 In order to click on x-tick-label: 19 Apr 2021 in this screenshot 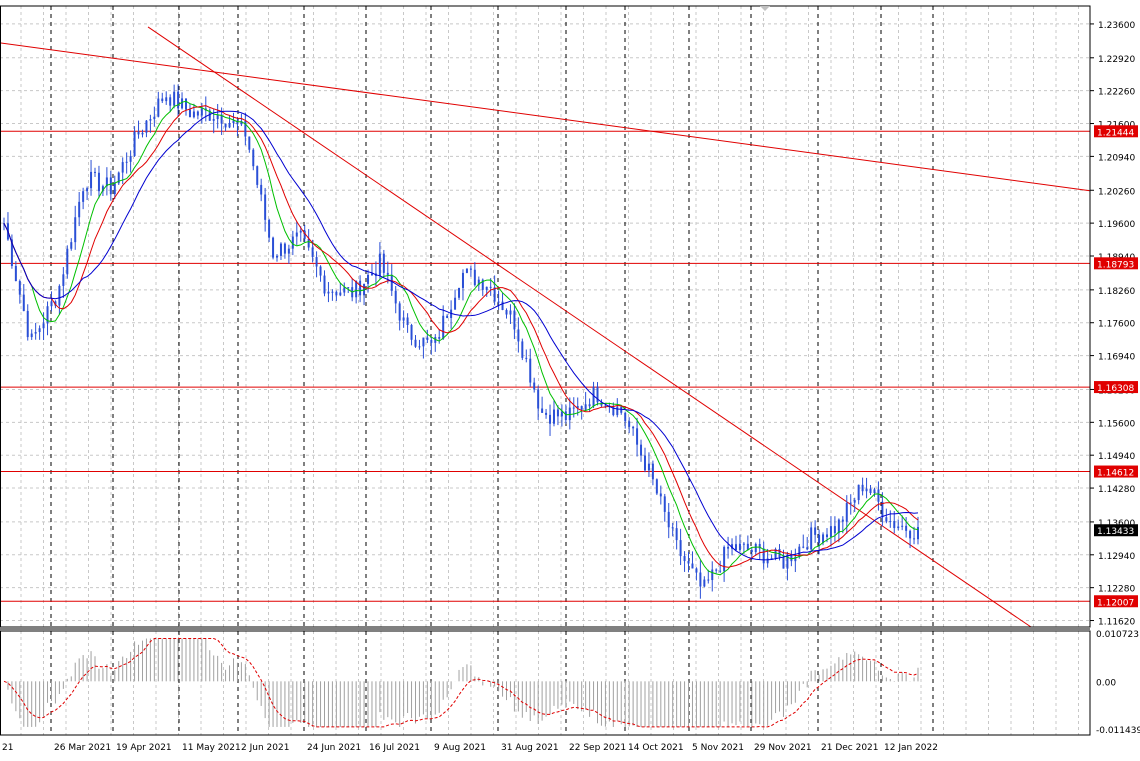, I will do `click(144, 748)`.